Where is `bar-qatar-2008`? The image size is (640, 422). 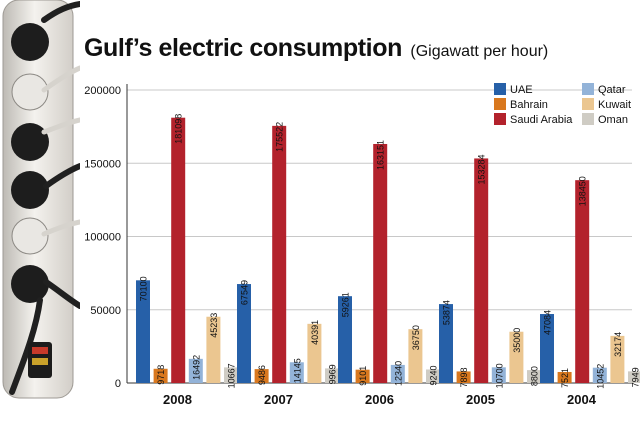 bar-qatar-2008 is located at coordinates (195, 370).